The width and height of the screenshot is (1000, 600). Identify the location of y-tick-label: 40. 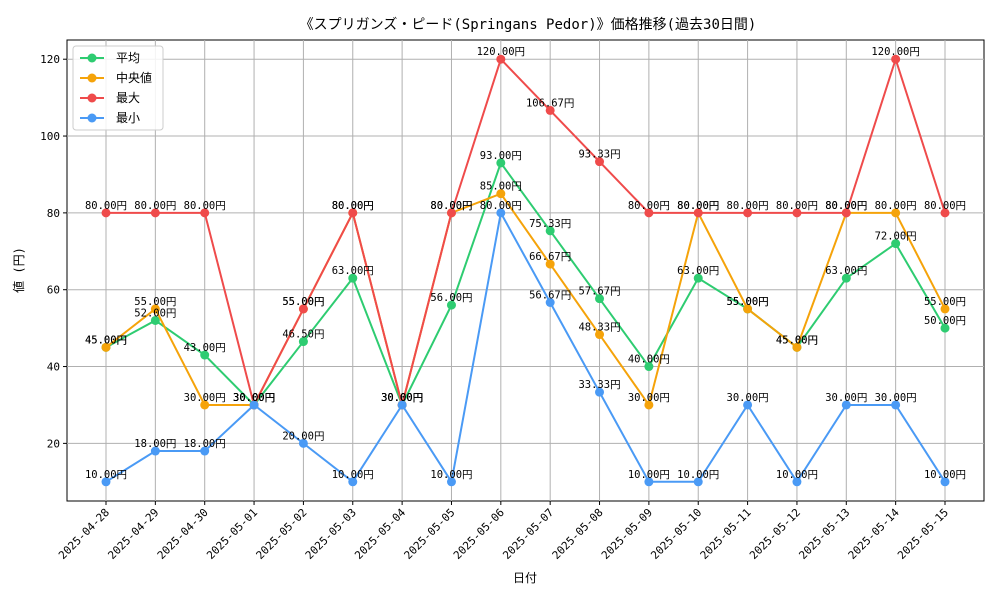
(53, 367).